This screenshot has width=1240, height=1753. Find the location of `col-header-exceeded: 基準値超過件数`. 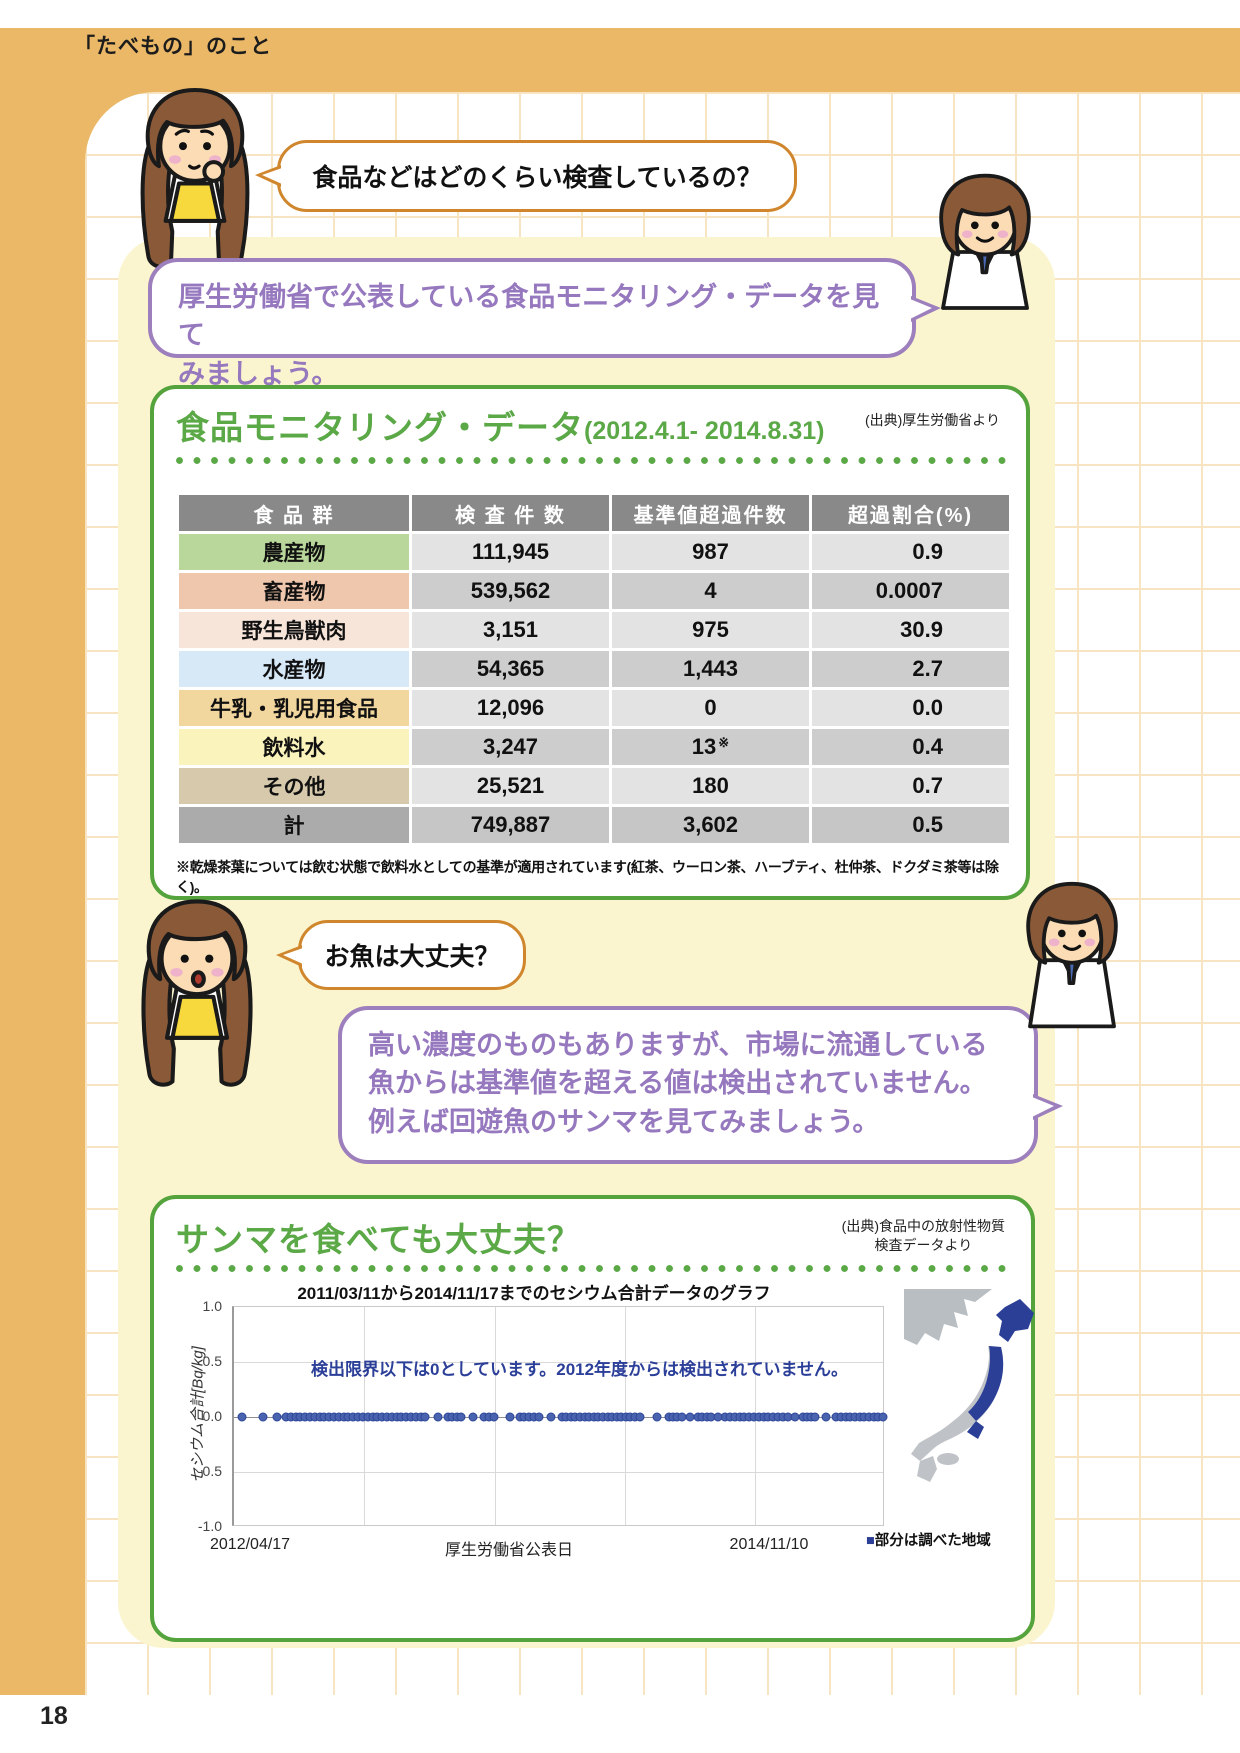

col-header-exceeded: 基準値超過件数 is located at coordinates (710, 513).